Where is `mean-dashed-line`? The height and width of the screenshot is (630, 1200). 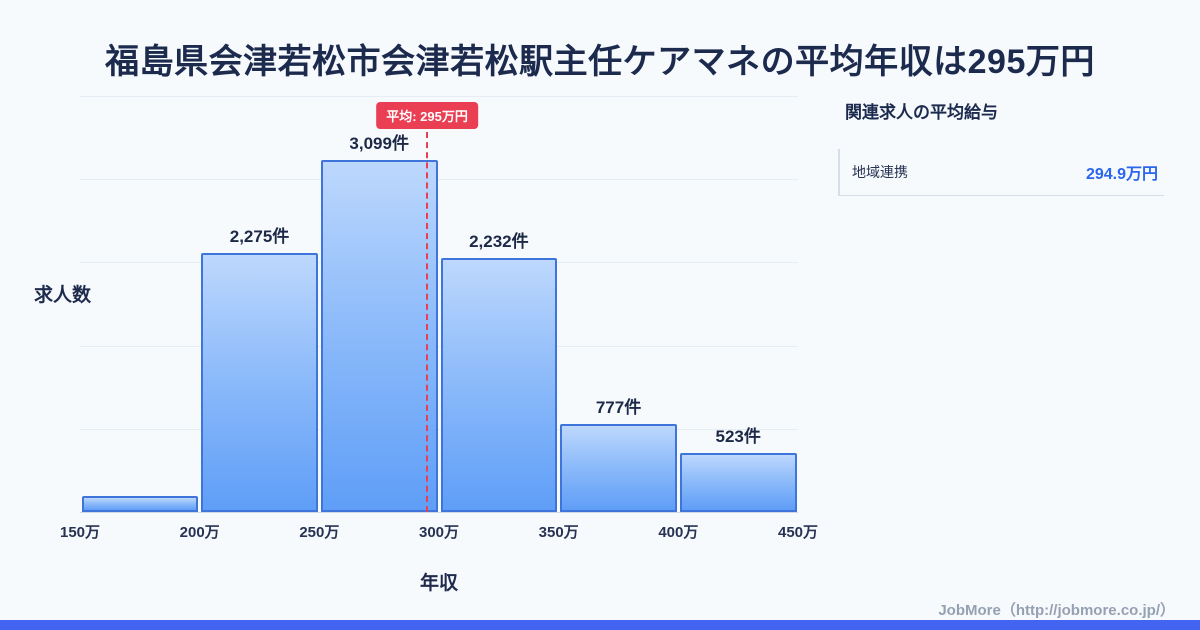
mean-dashed-line is located at coordinates (427, 322).